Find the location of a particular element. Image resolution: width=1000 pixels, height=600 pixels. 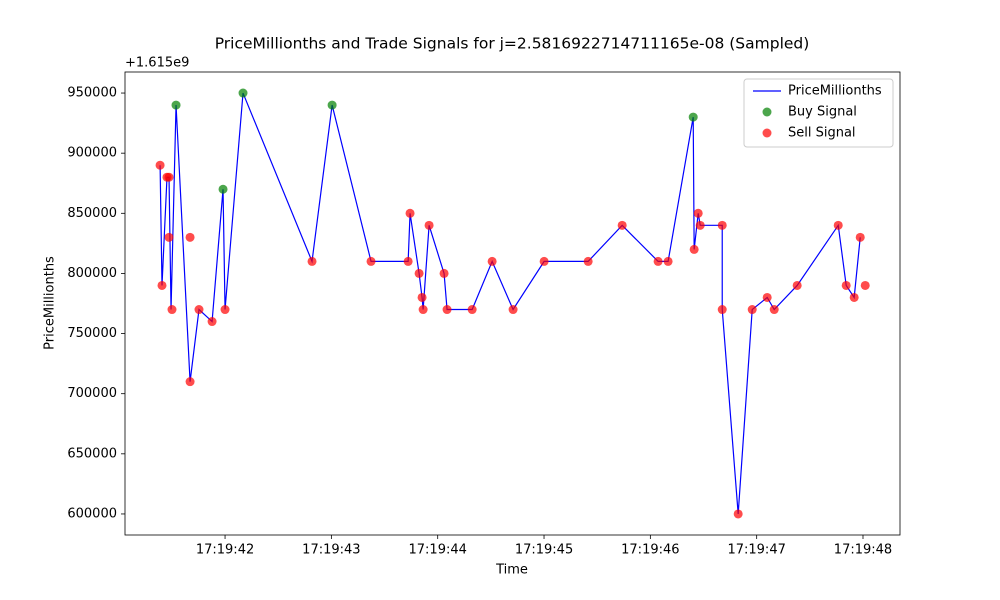

x-tick-label: 17:19:45 is located at coordinates (544, 550).